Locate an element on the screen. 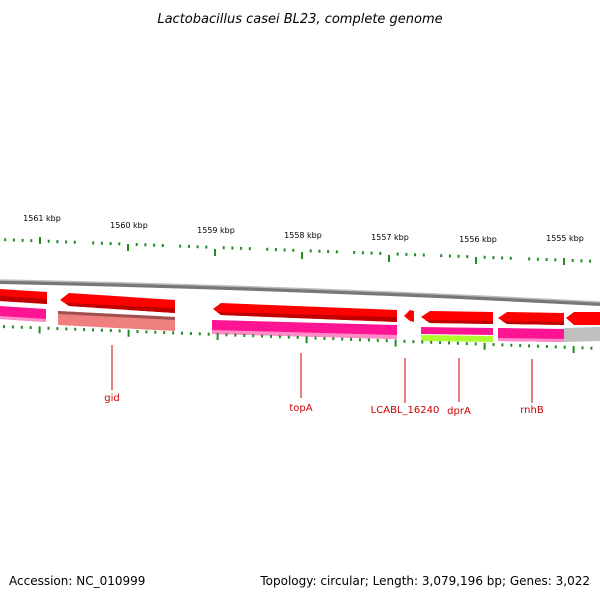 The width and height of the screenshot is (600, 600). tick-label: 1560 kbp is located at coordinates (129, 225).